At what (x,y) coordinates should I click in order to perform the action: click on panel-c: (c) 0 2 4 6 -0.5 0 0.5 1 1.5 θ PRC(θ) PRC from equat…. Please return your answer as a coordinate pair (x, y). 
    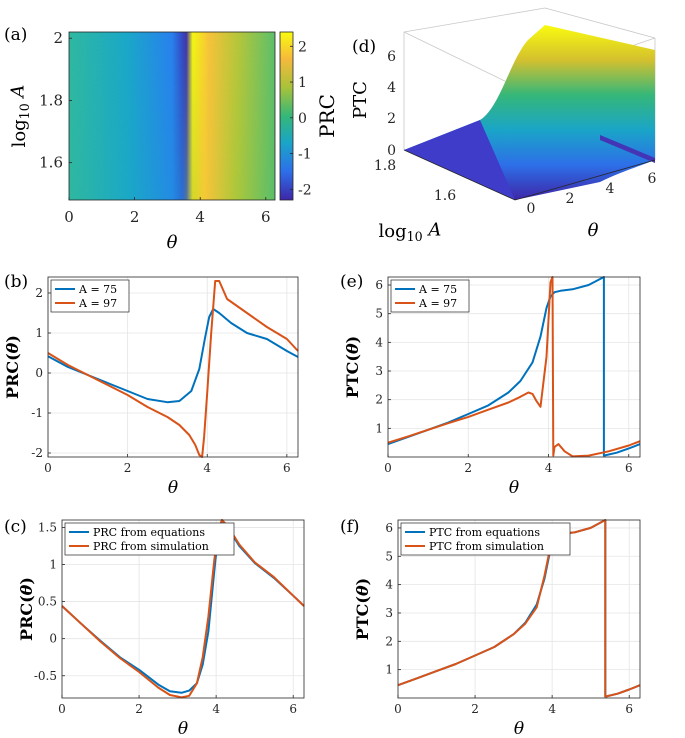
    Looking at the image, I should click on (154, 627).